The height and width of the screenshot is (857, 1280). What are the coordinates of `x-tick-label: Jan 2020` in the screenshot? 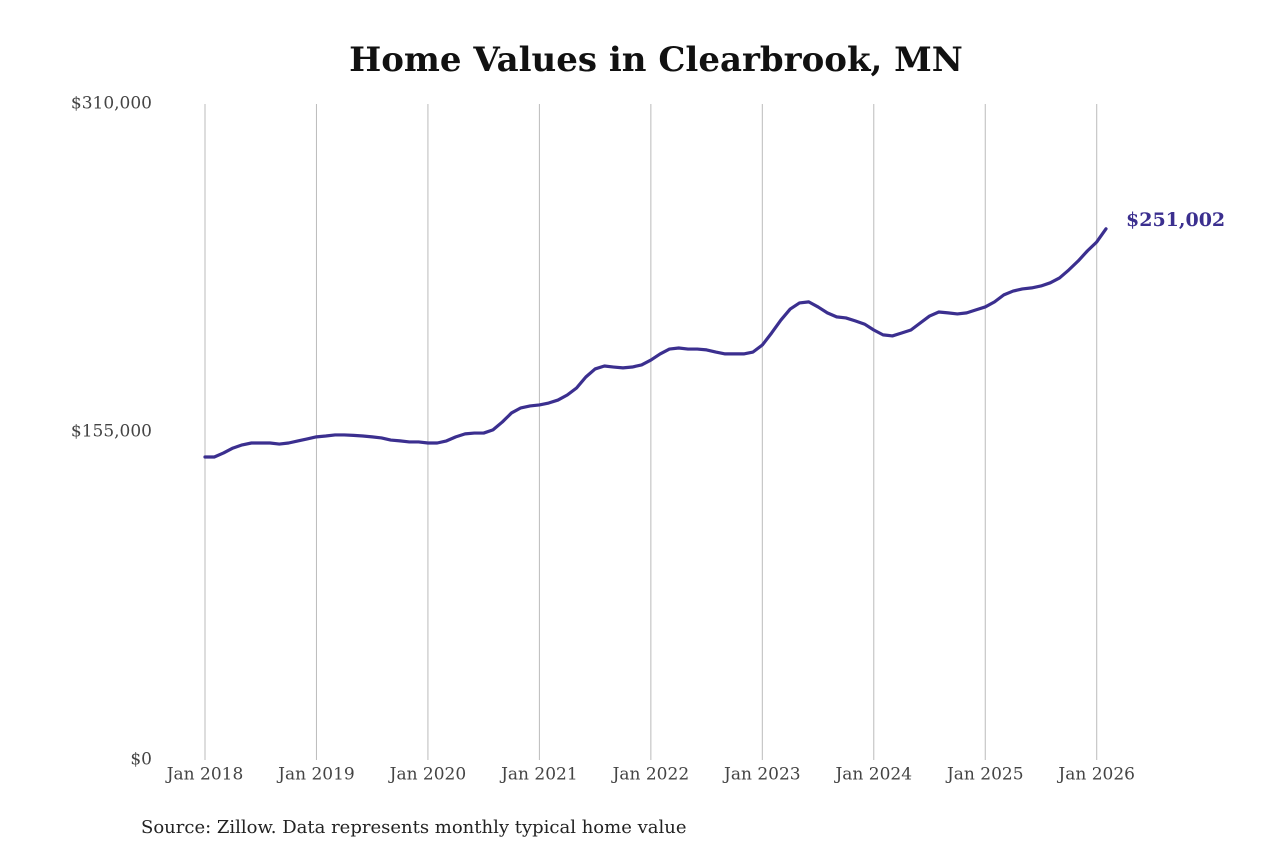 It's located at (427, 775).